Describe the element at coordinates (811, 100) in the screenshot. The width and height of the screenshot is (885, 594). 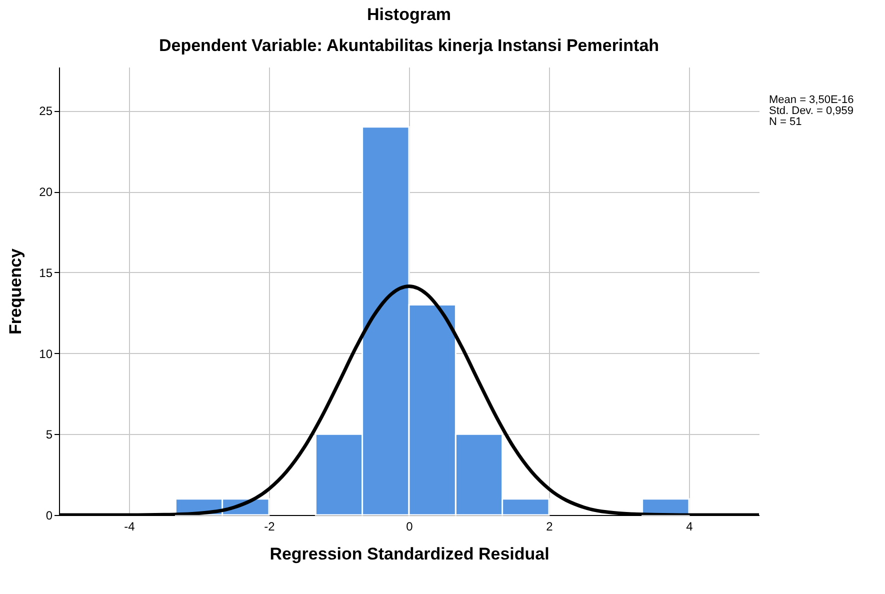
I see `text: Mean = 3,50E-16` at that location.